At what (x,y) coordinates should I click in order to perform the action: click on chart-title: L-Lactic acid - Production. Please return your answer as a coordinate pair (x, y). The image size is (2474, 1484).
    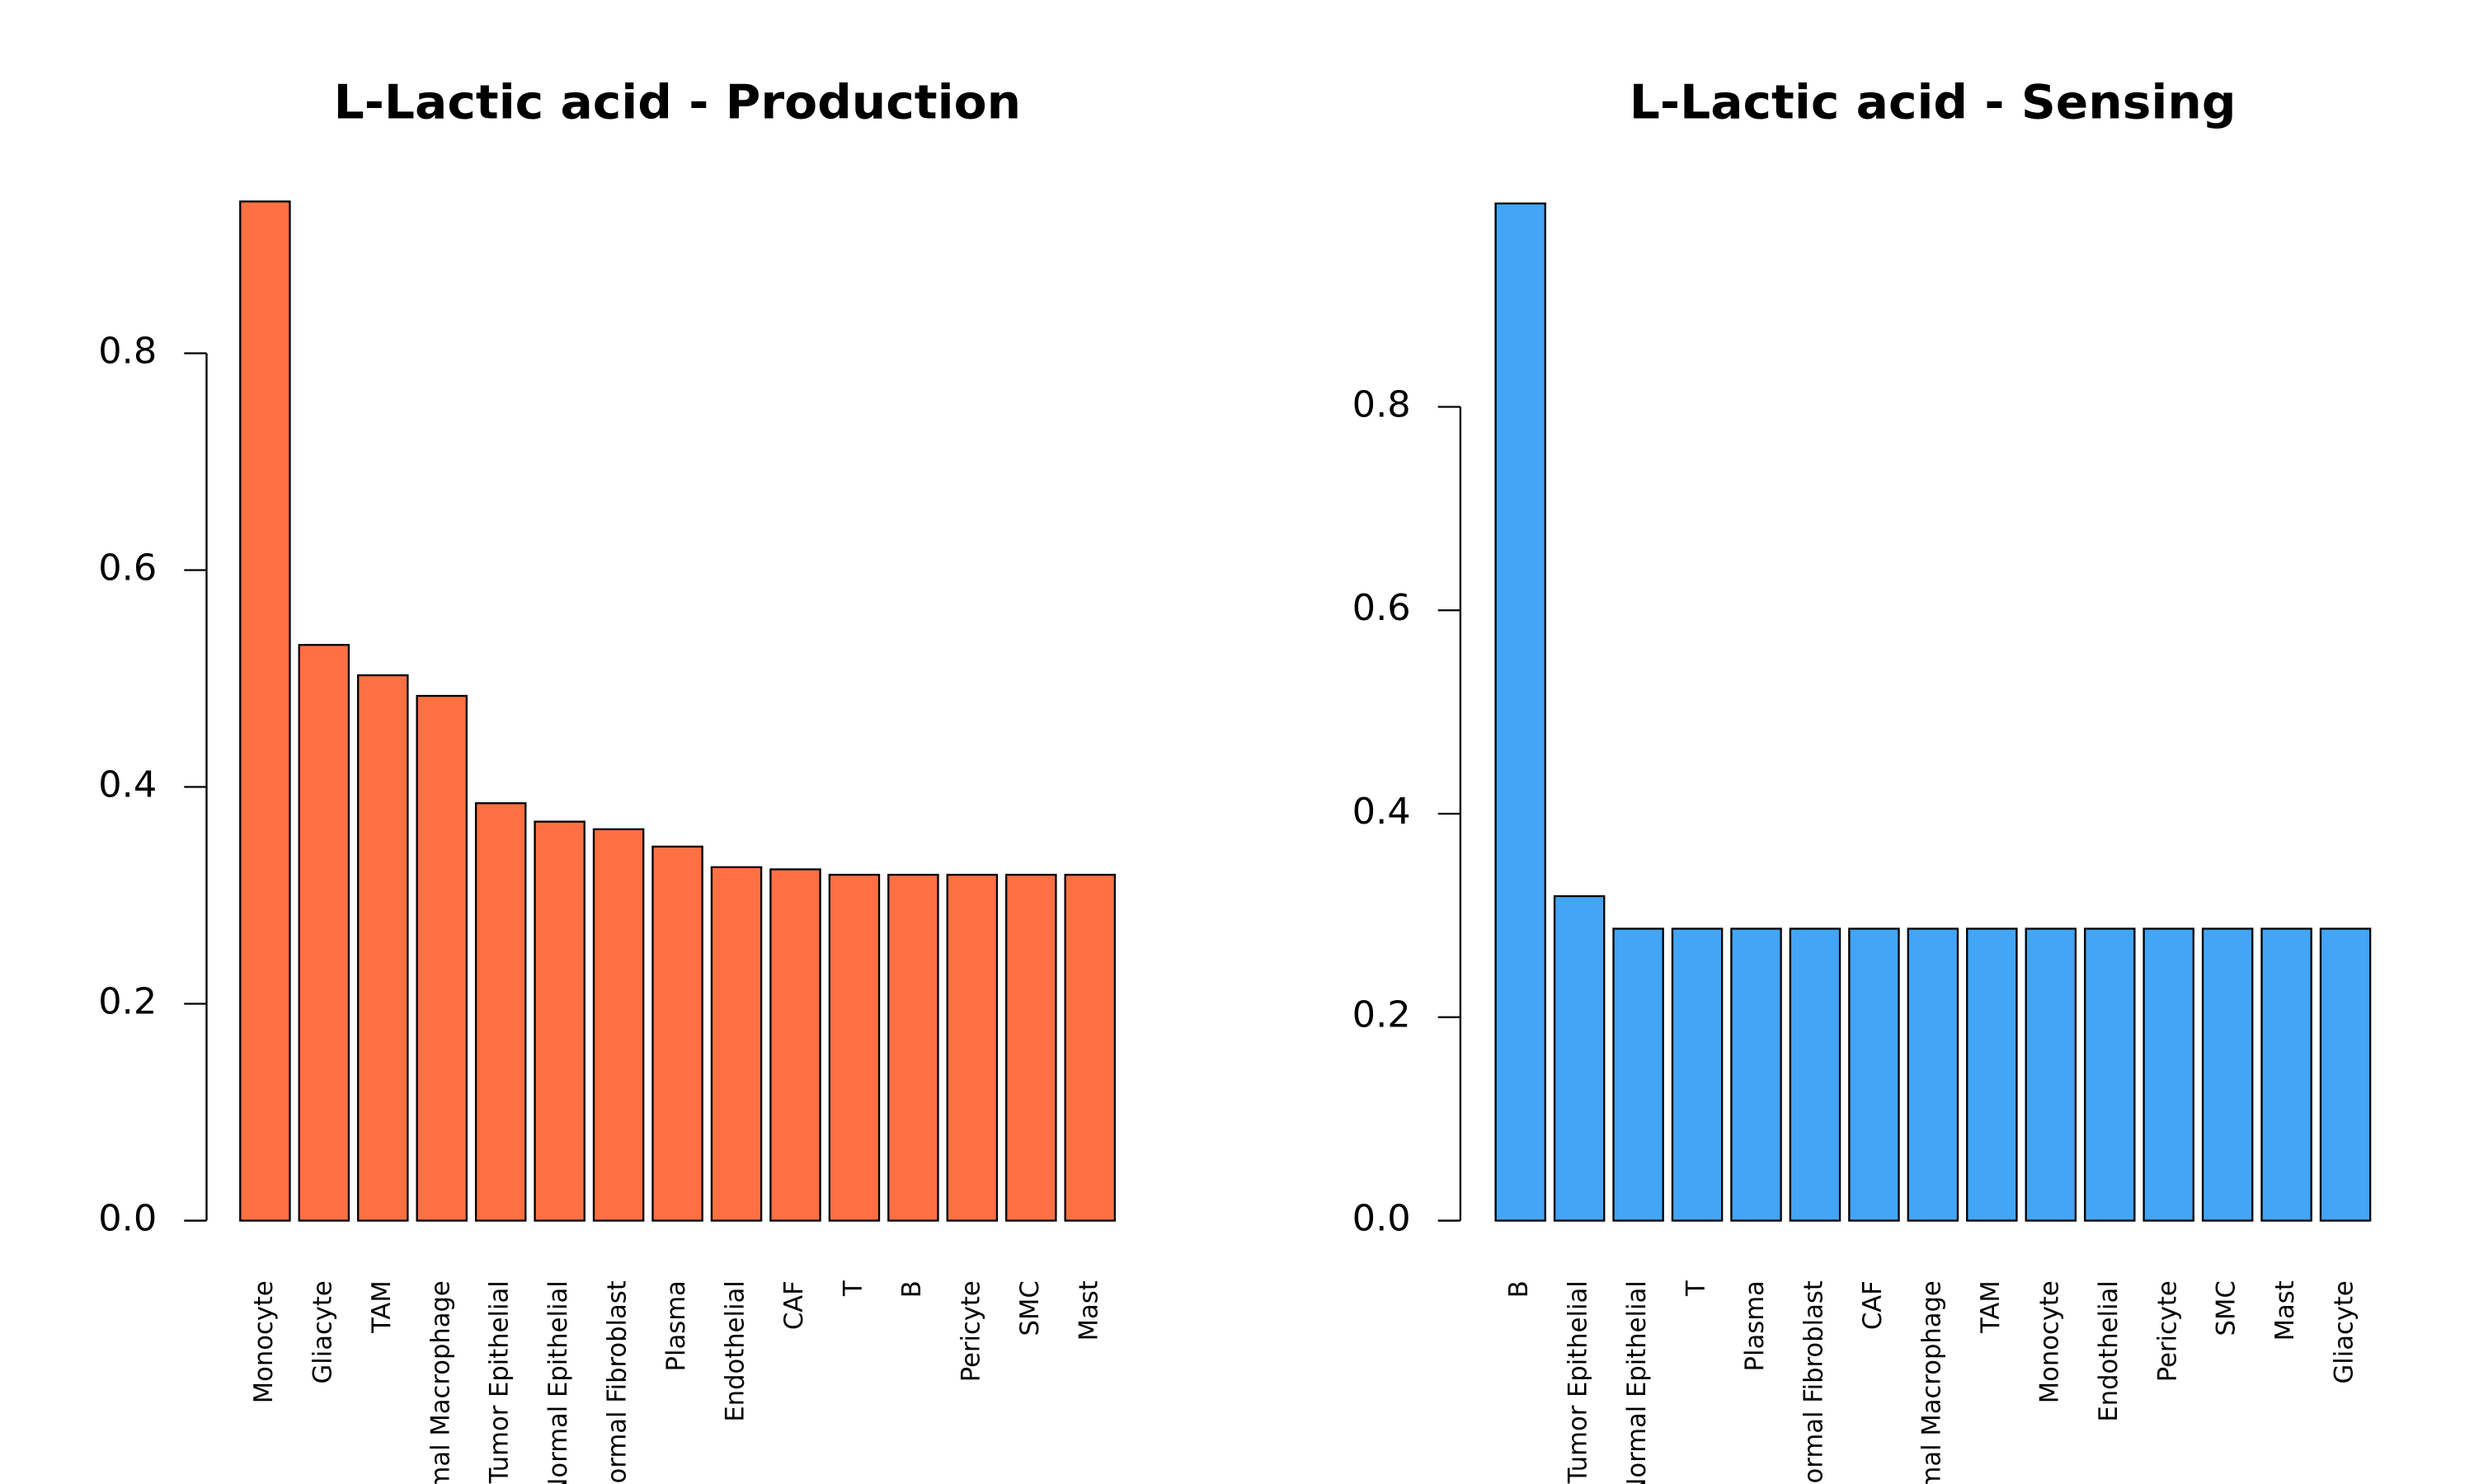
    Looking at the image, I should click on (677, 101).